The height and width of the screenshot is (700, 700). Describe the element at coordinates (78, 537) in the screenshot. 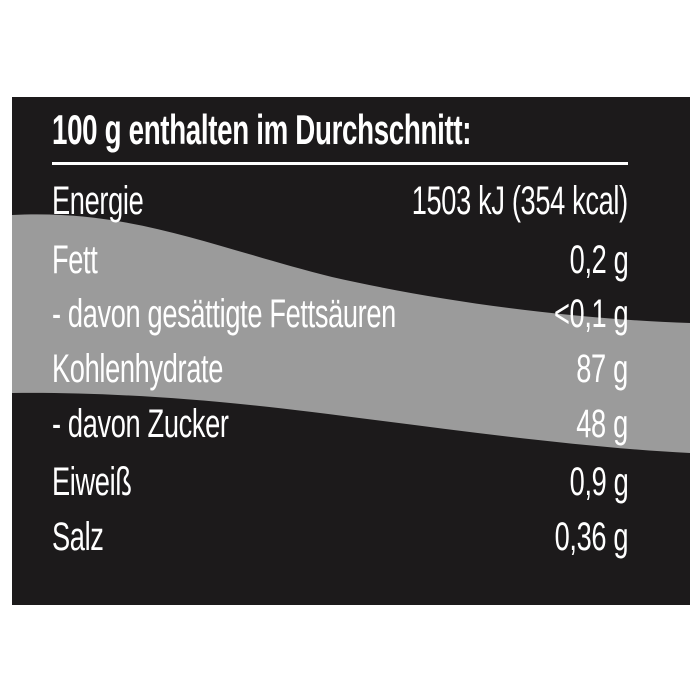

I see `row-label-salz: Salz` at that location.